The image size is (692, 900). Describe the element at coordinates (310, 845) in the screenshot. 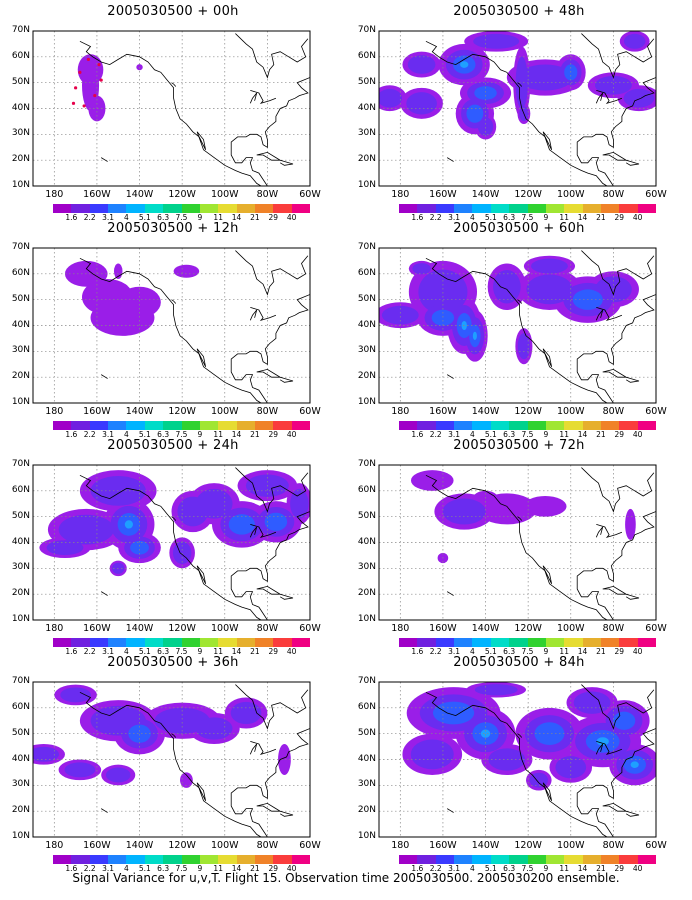

I see `x-tick-label: 60W` at that location.